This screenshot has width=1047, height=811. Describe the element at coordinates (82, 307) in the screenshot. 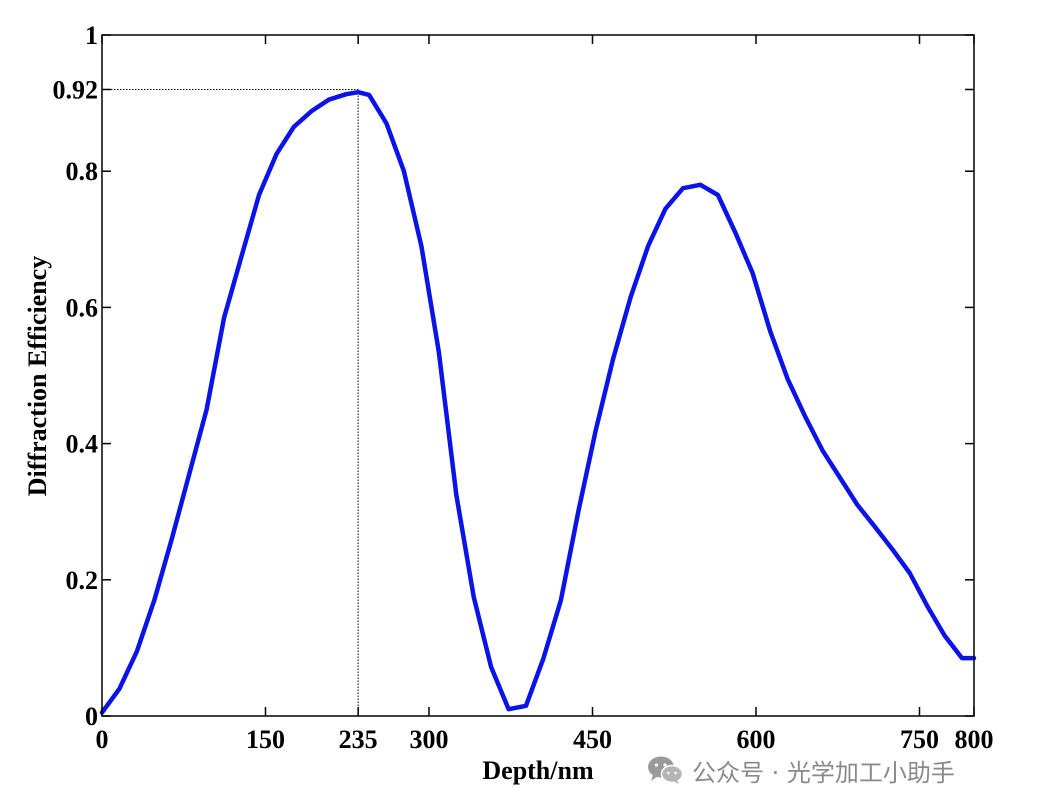

I see `y-tick-label: 0.6` at that location.